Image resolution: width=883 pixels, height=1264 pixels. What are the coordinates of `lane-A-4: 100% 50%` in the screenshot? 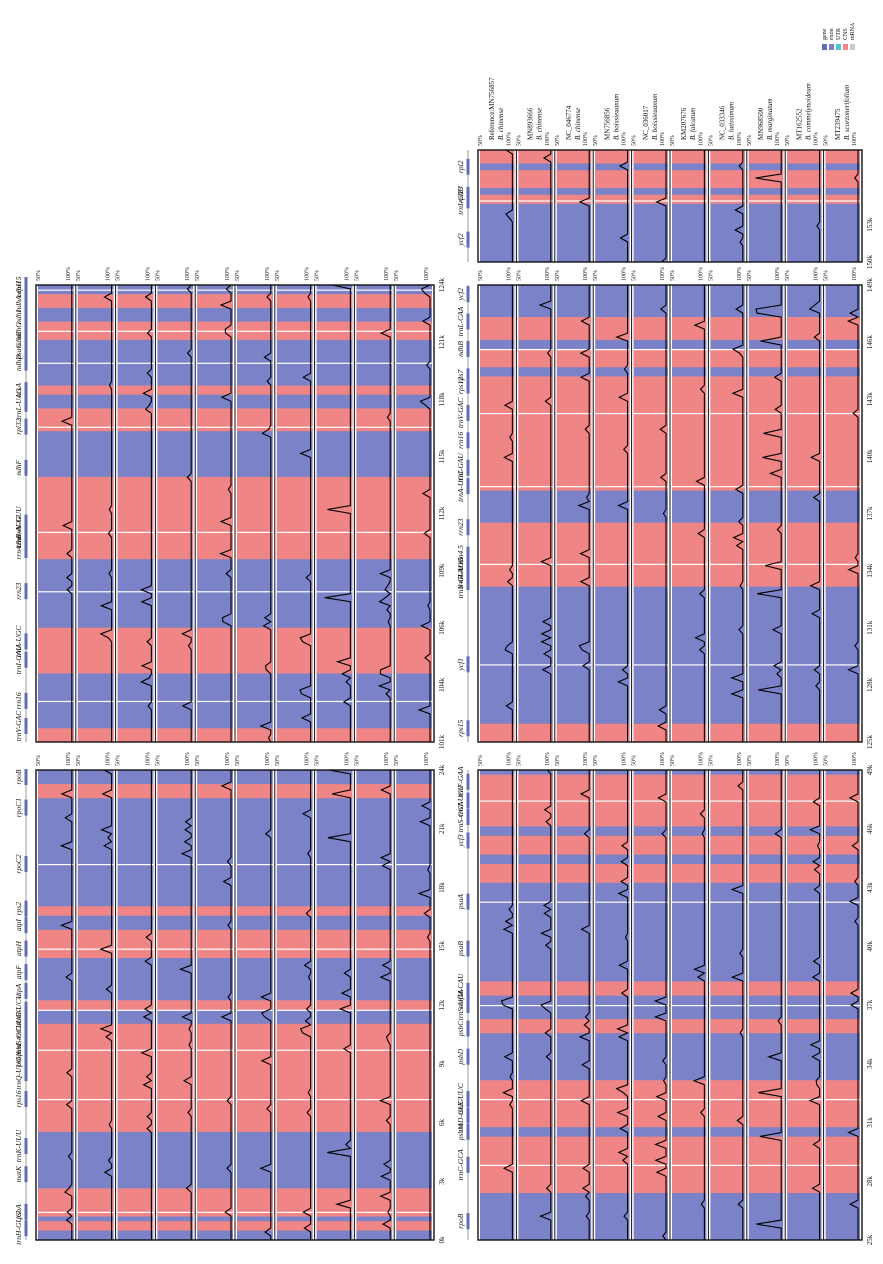 It's located at (175, 996).